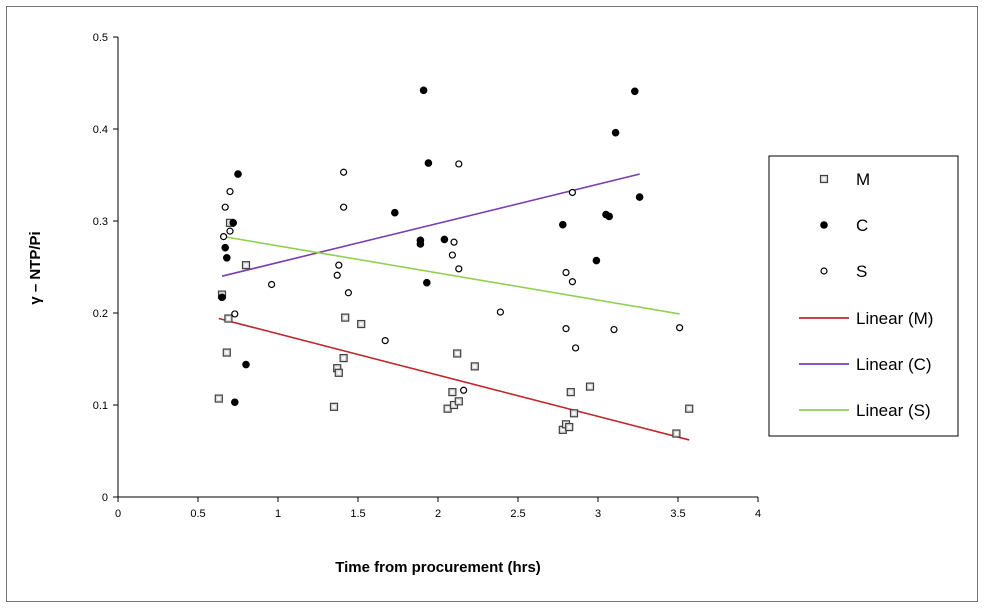 Image resolution: width=986 pixels, height=612 pixels. I want to click on legend-box, so click(863, 296).